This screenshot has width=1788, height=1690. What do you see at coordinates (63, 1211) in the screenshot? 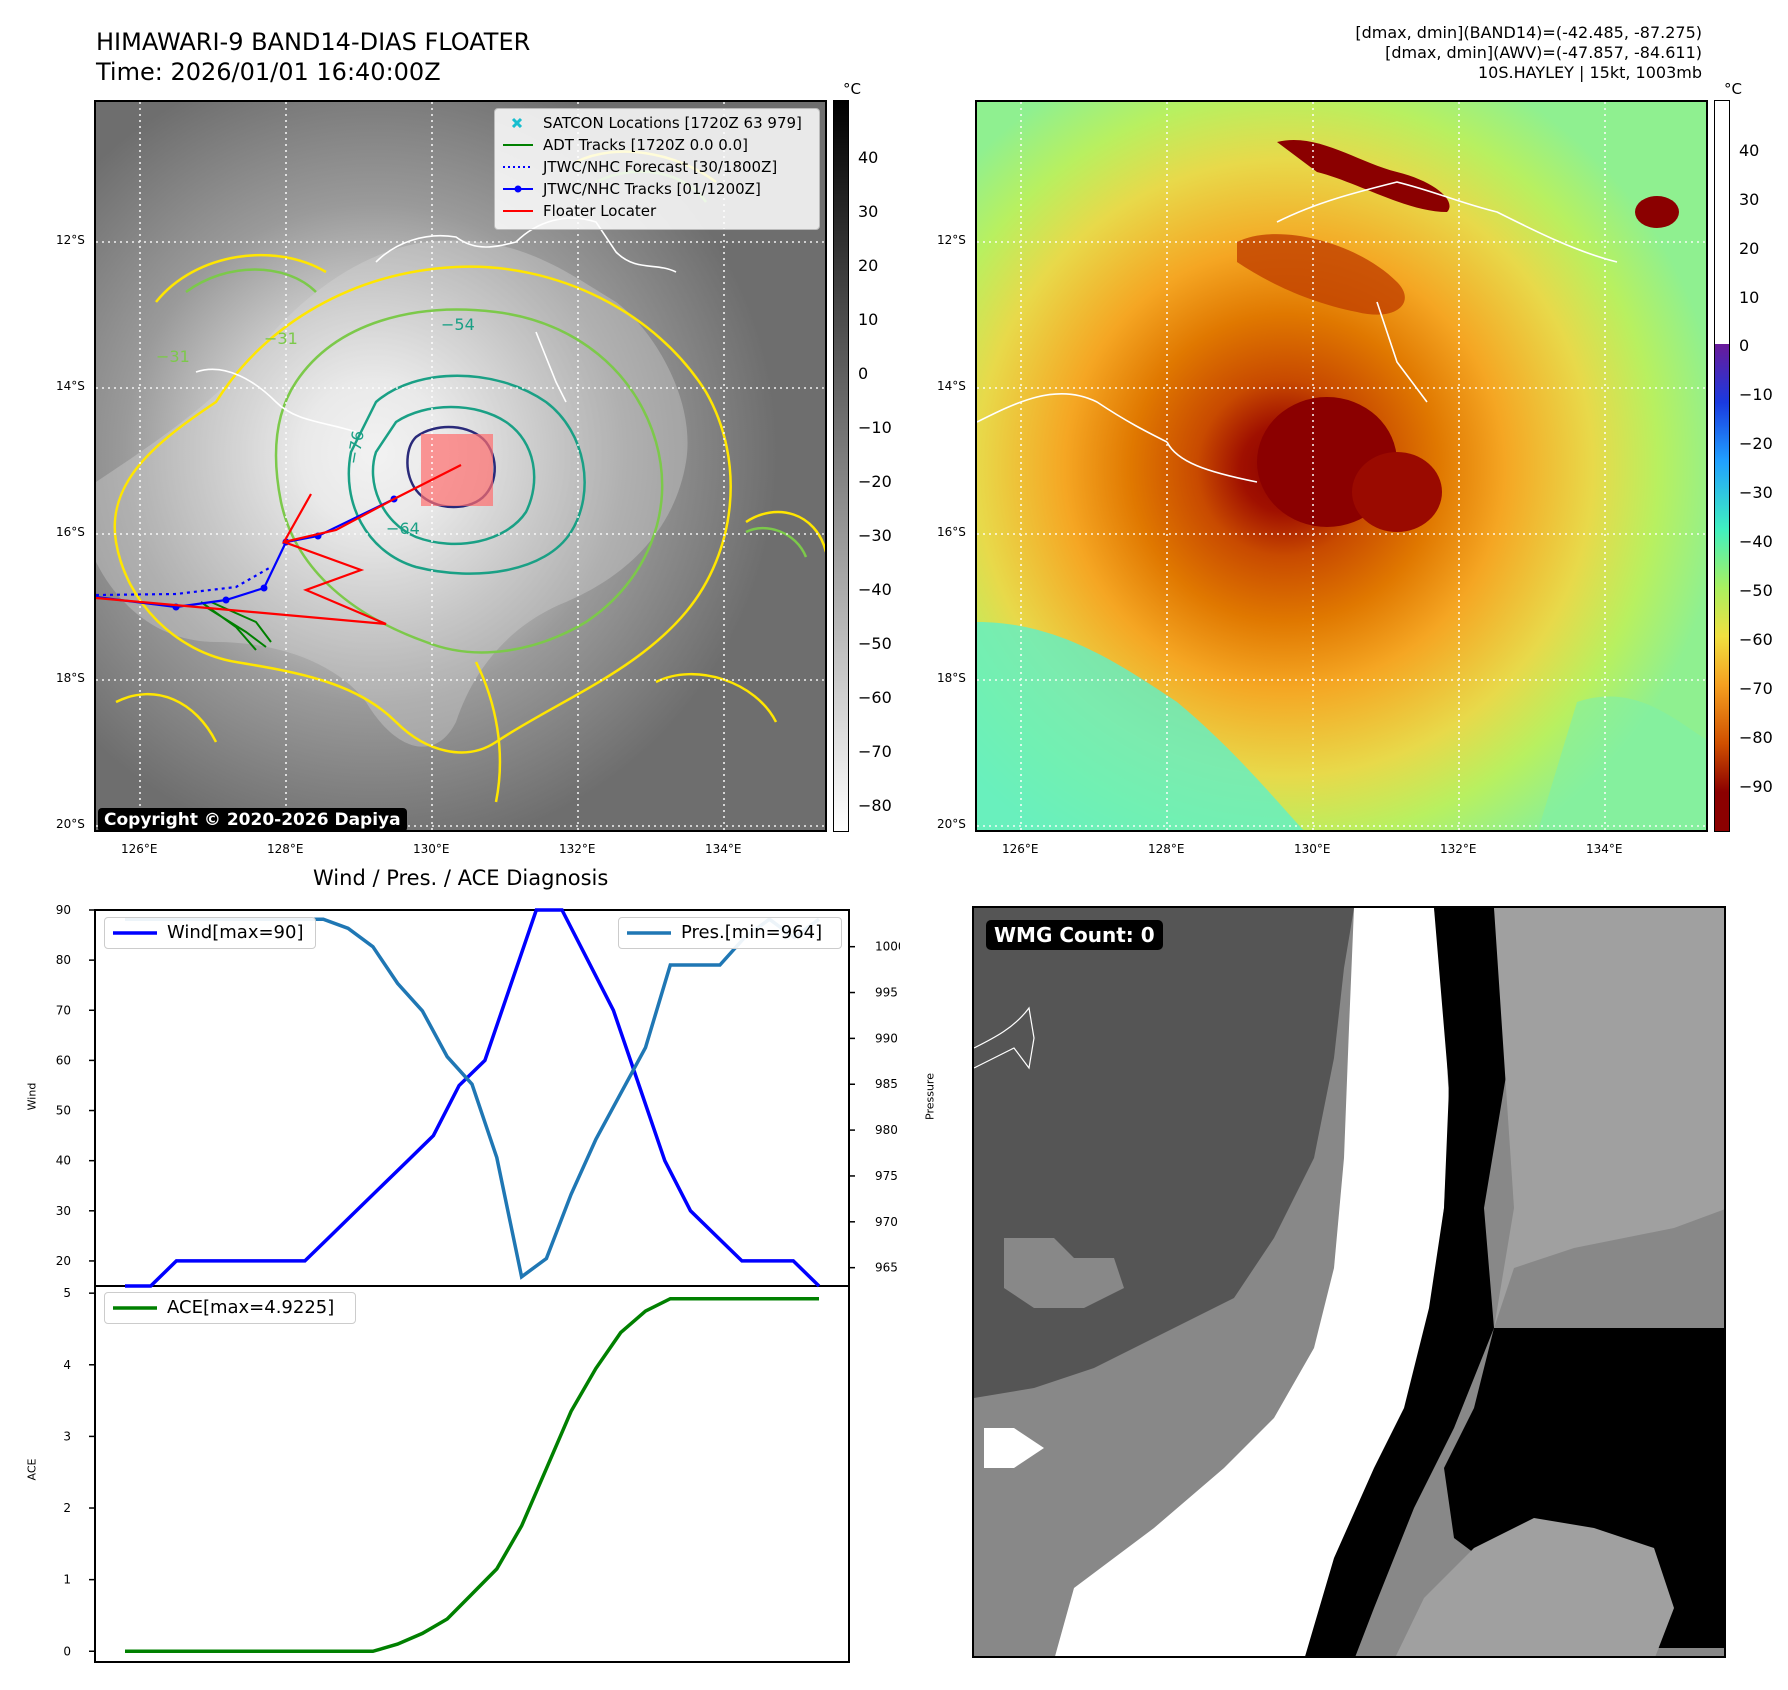
I see `tick-label: 30` at bounding box center [63, 1211].